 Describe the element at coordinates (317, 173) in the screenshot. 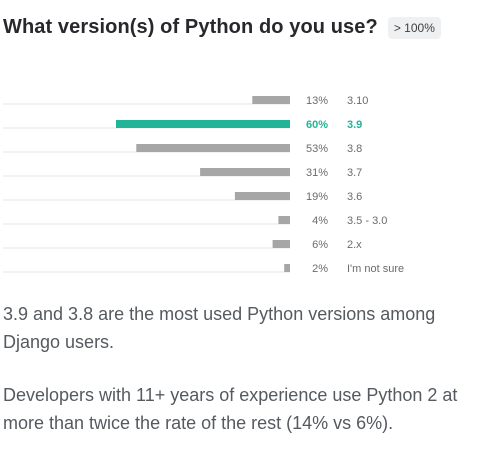

I see `value-label: 31%` at that location.